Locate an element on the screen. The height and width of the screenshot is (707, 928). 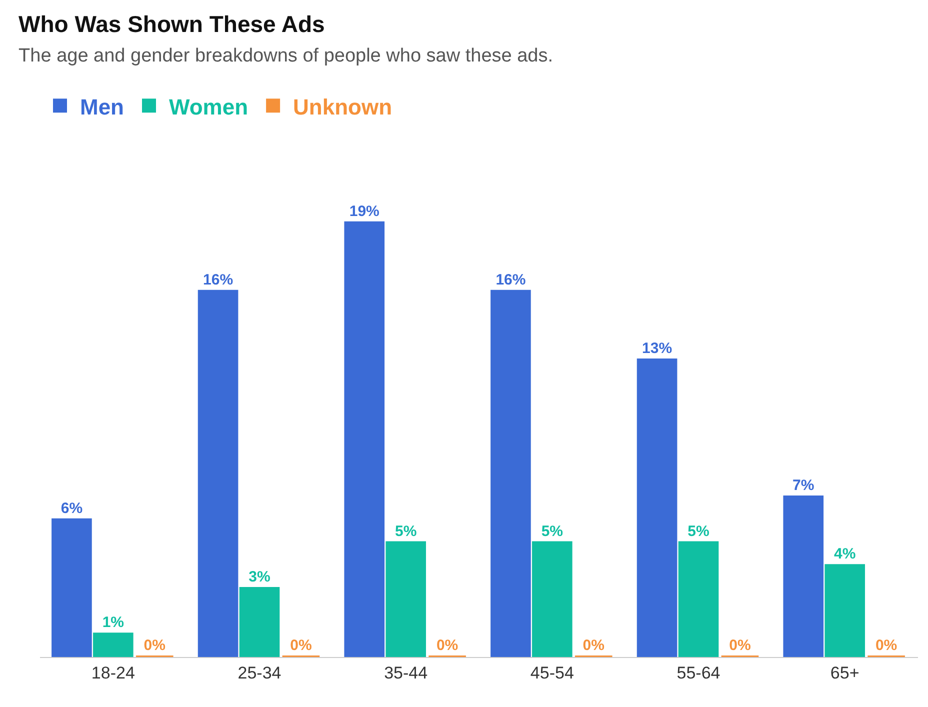
legend-label: Women is located at coordinates (208, 107).